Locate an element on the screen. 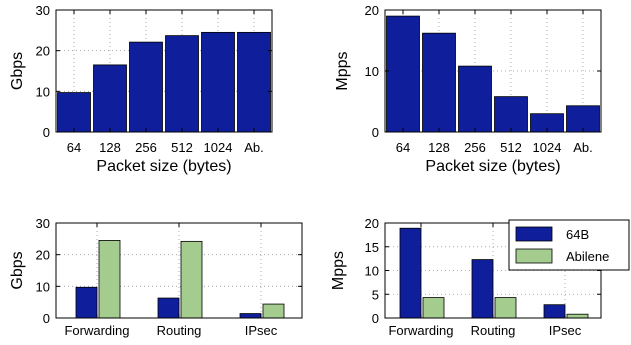 The width and height of the screenshot is (631, 345). legend-swatch-abilene is located at coordinates (534, 256).